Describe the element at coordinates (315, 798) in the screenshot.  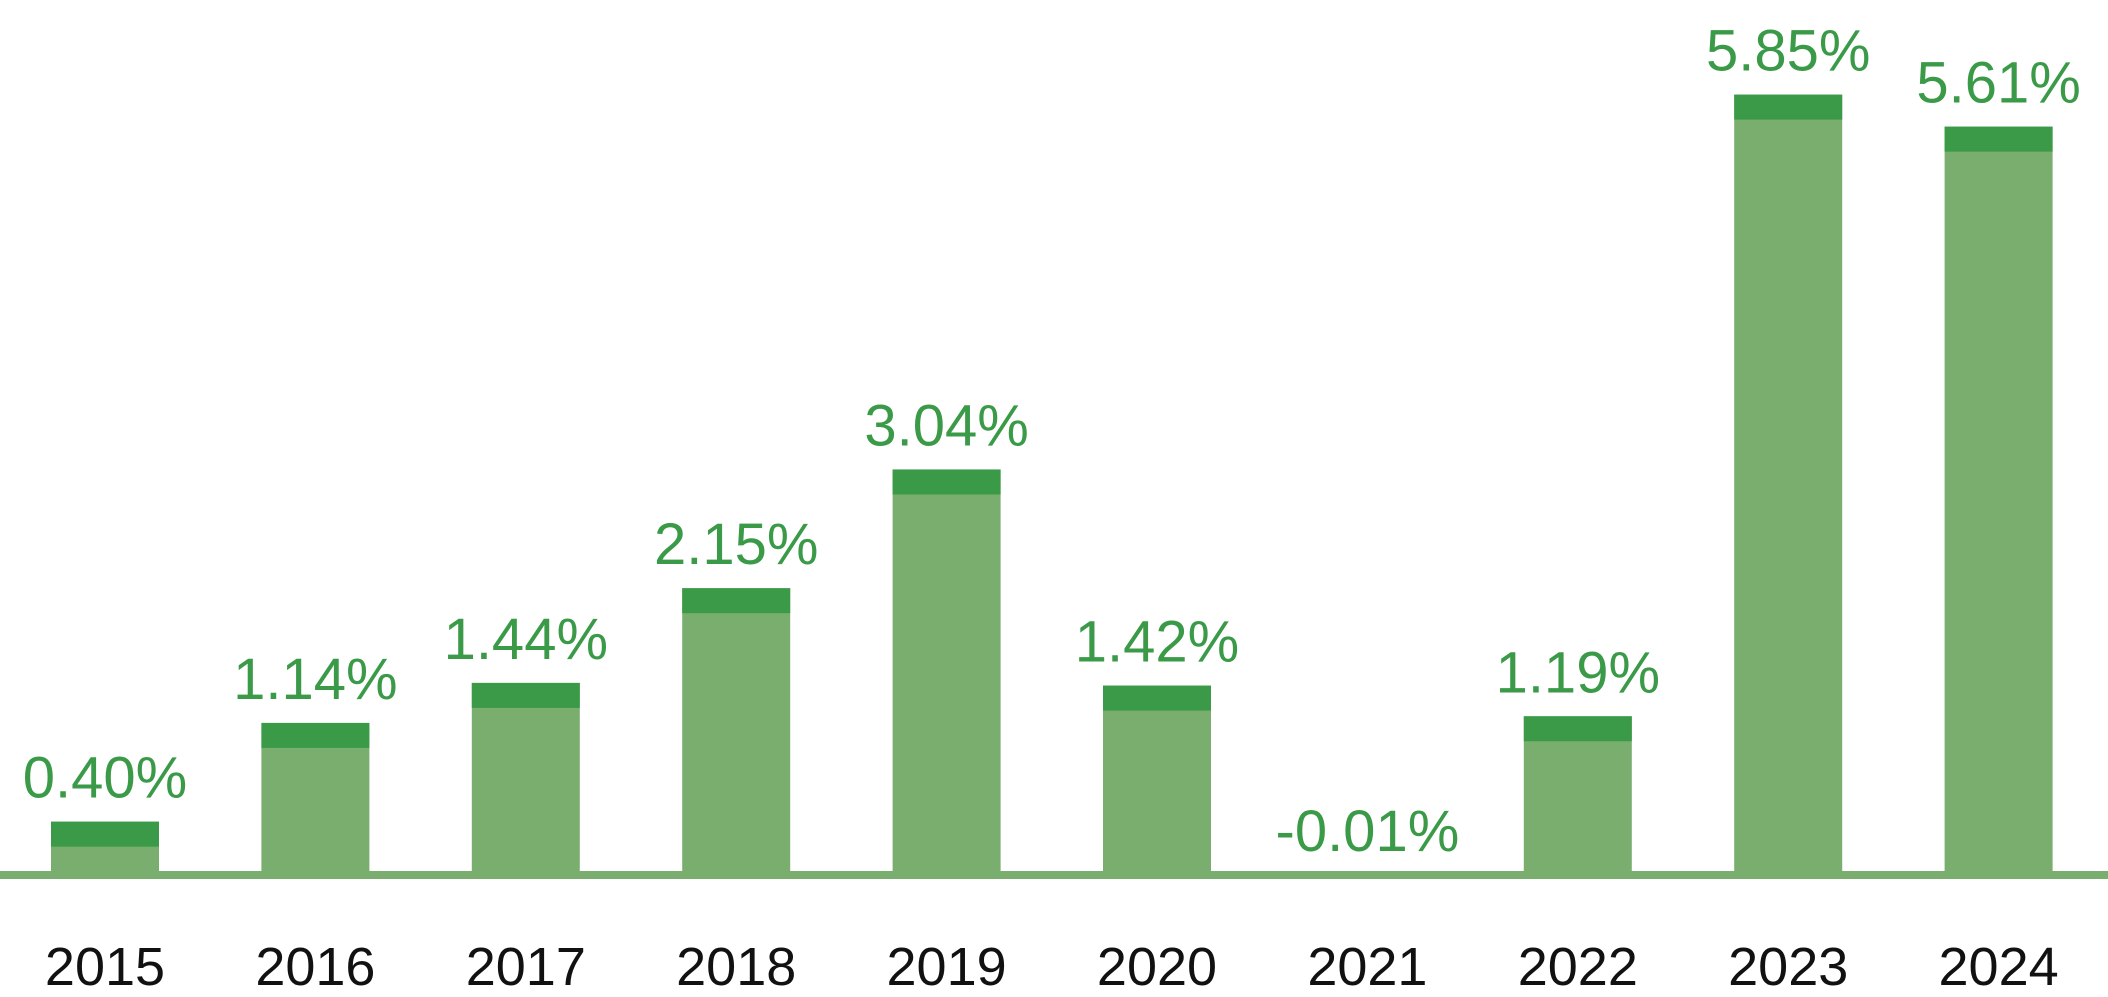
I see `bar-2016` at that location.